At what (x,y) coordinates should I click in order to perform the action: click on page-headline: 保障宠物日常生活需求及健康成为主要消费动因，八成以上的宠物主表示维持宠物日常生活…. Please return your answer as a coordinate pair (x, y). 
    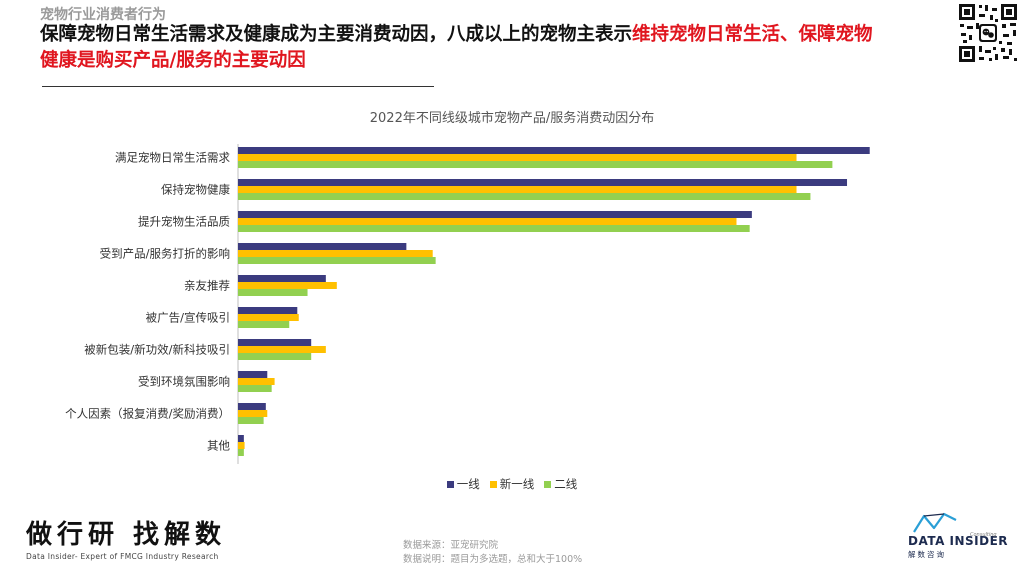
    Looking at the image, I should click on (465, 48).